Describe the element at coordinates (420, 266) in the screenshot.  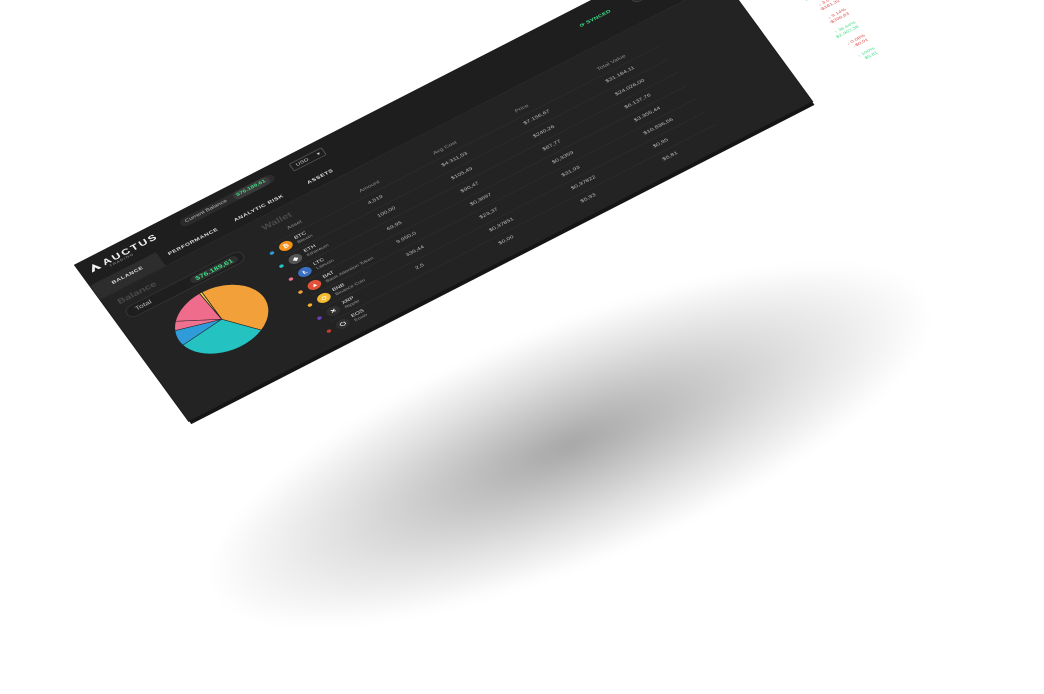
I see `asset-amount: 2,5` at that location.